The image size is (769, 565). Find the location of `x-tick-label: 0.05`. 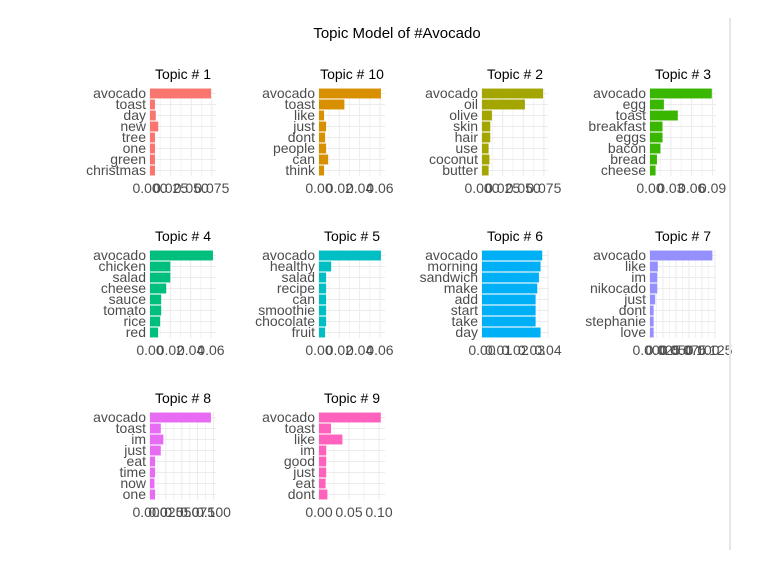

x-tick-label: 0.05 is located at coordinates (348, 512).